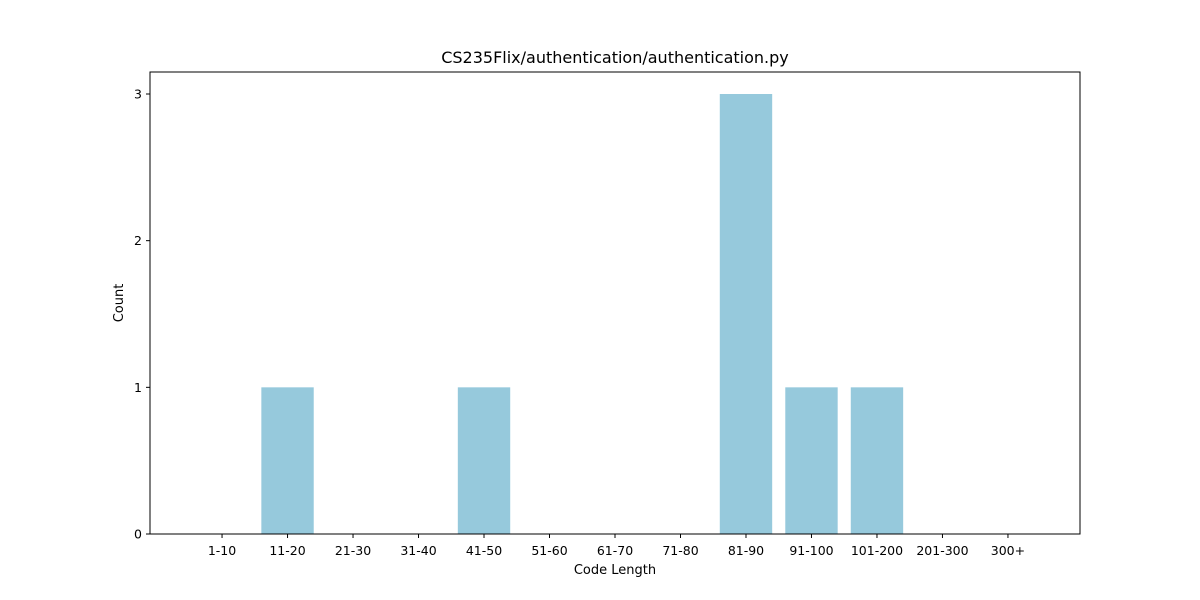 Image resolution: width=1200 pixels, height=600 pixels. What do you see at coordinates (287, 550) in the screenshot?
I see `x-tick-label: 11-20` at bounding box center [287, 550].